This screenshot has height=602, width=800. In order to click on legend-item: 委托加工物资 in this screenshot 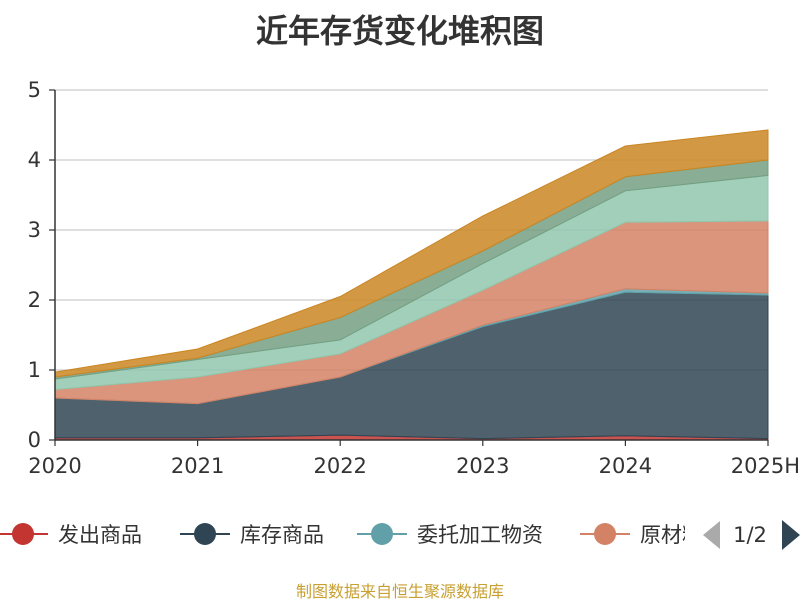, I will do `click(450, 535)`.